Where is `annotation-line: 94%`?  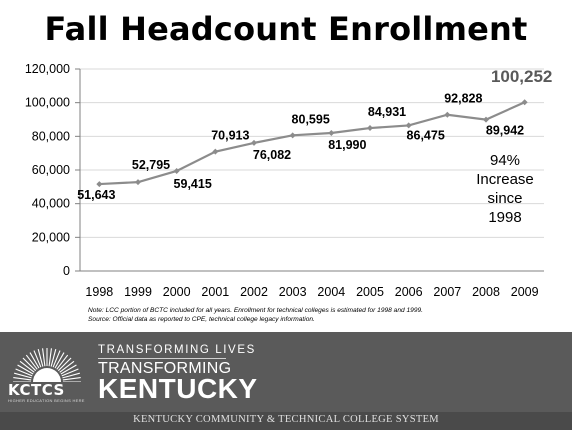
annotation-line: 94% is located at coordinates (505, 160).